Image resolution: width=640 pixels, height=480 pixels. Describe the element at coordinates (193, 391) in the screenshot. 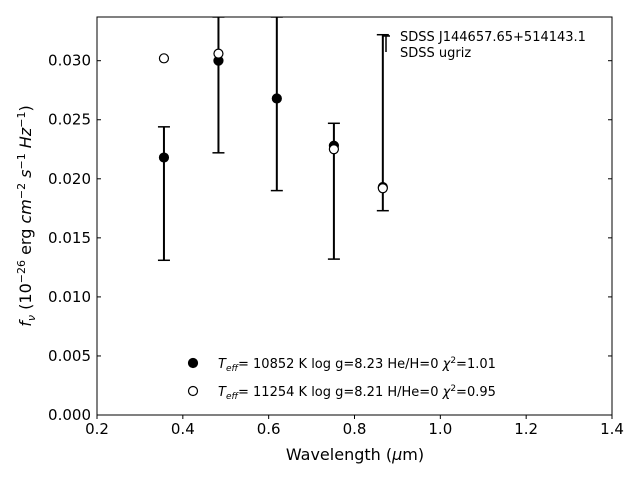

I see `legend-open-marker` at that location.